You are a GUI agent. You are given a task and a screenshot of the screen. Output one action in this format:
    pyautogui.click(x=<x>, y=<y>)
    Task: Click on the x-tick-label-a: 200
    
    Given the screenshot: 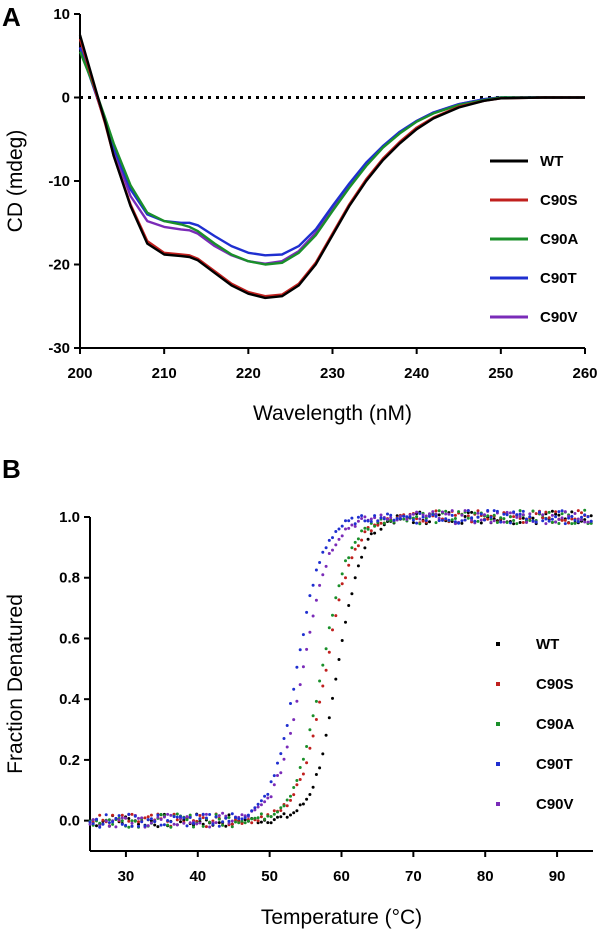 What is the action you would take?
    pyautogui.click(x=79, y=373)
    